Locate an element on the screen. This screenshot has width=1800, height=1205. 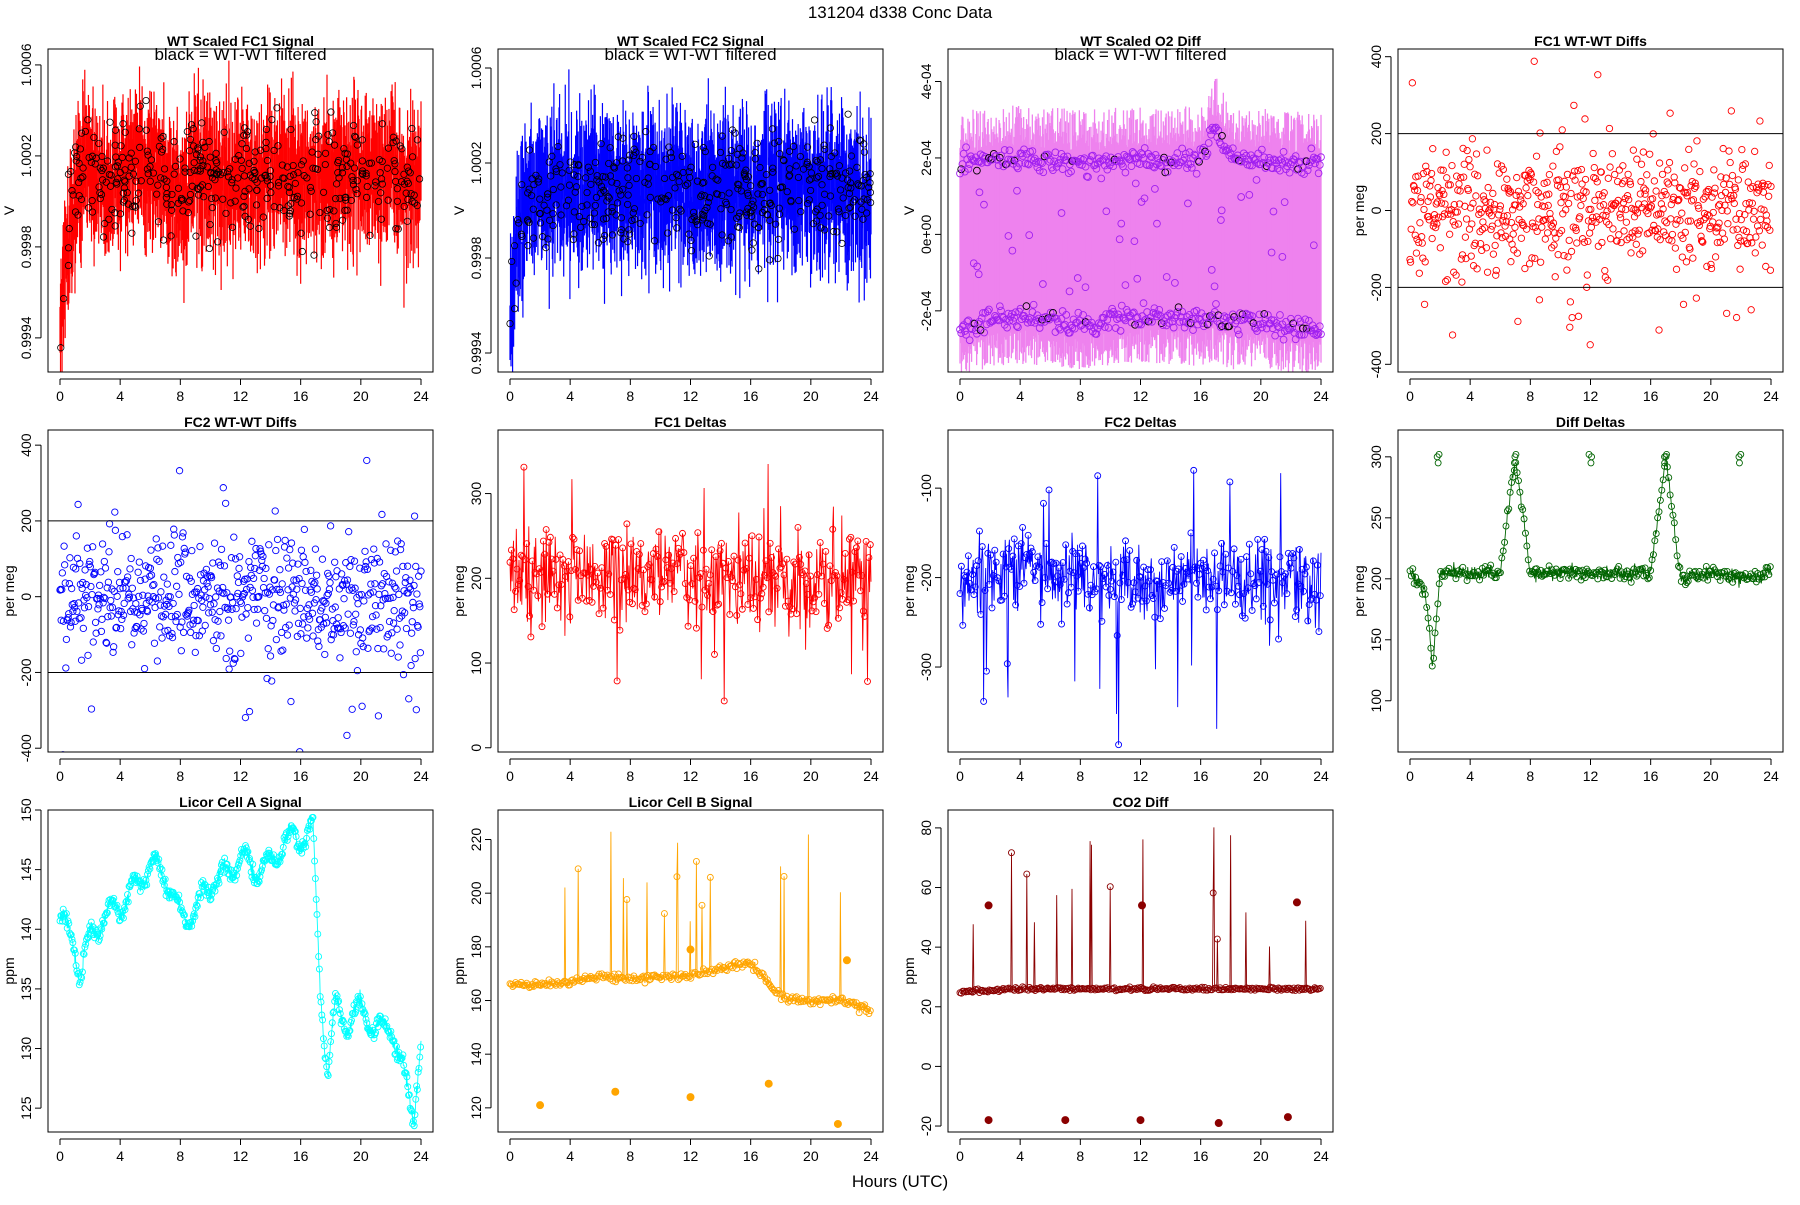
y-tick-label: -200 is located at coordinates (1376, 287).